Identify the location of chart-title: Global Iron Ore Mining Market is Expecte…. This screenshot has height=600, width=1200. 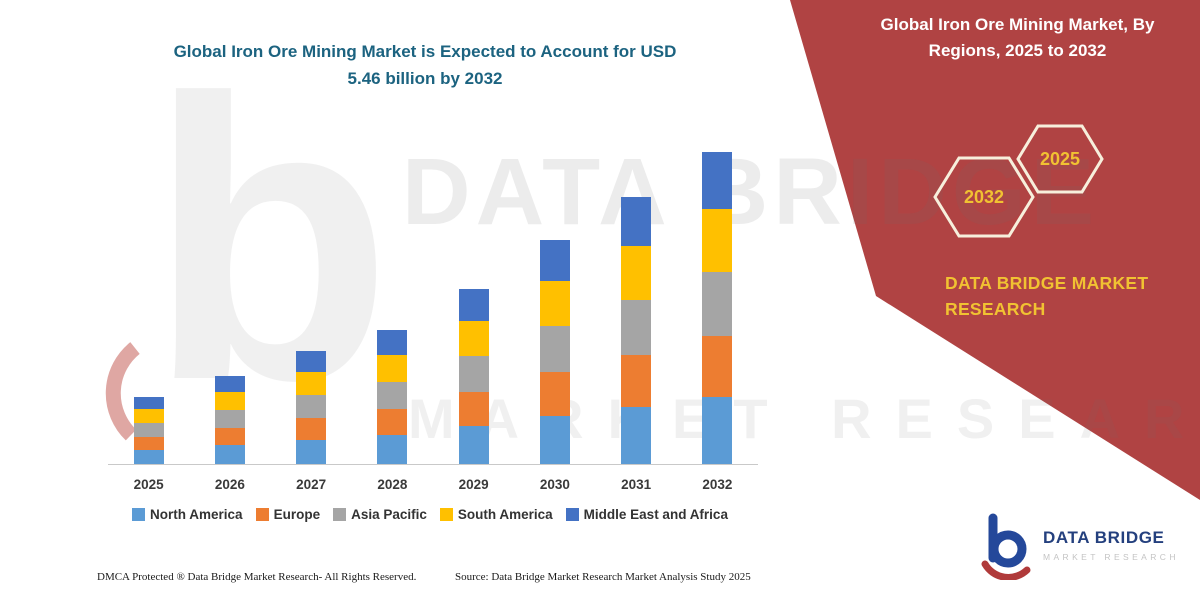
(425, 65).